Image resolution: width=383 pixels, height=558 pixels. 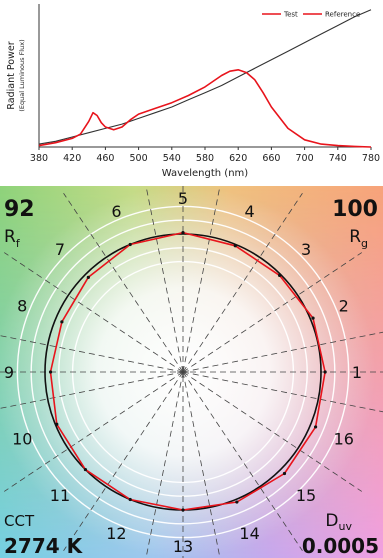 What do you see at coordinates (22, 439) in the screenshot?
I see `hue-bin-label: 10` at bounding box center [22, 439].